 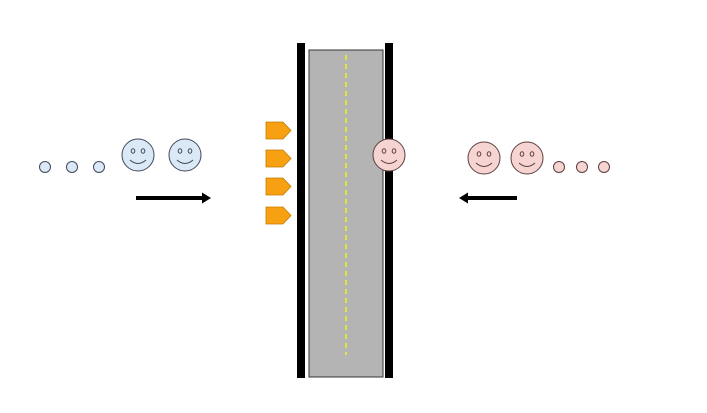 I want to click on road, so click(x=345, y=210).